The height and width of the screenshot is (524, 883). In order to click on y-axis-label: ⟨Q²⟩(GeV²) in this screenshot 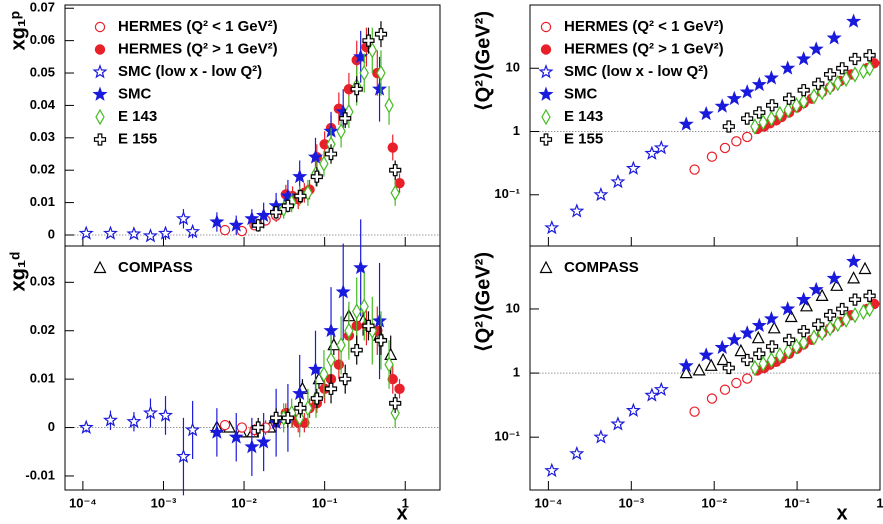, I will do `click(483, 61)`.